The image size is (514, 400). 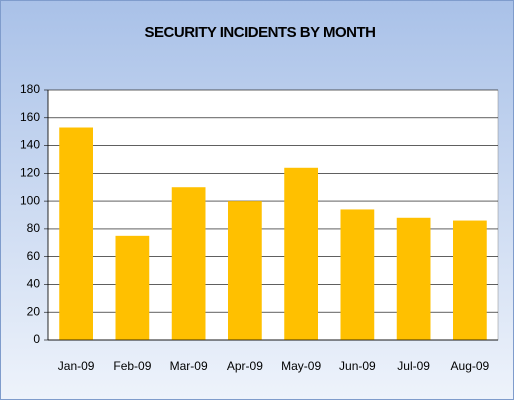 What do you see at coordinates (36, 339) in the screenshot?
I see `y-tick-label: 0` at bounding box center [36, 339].